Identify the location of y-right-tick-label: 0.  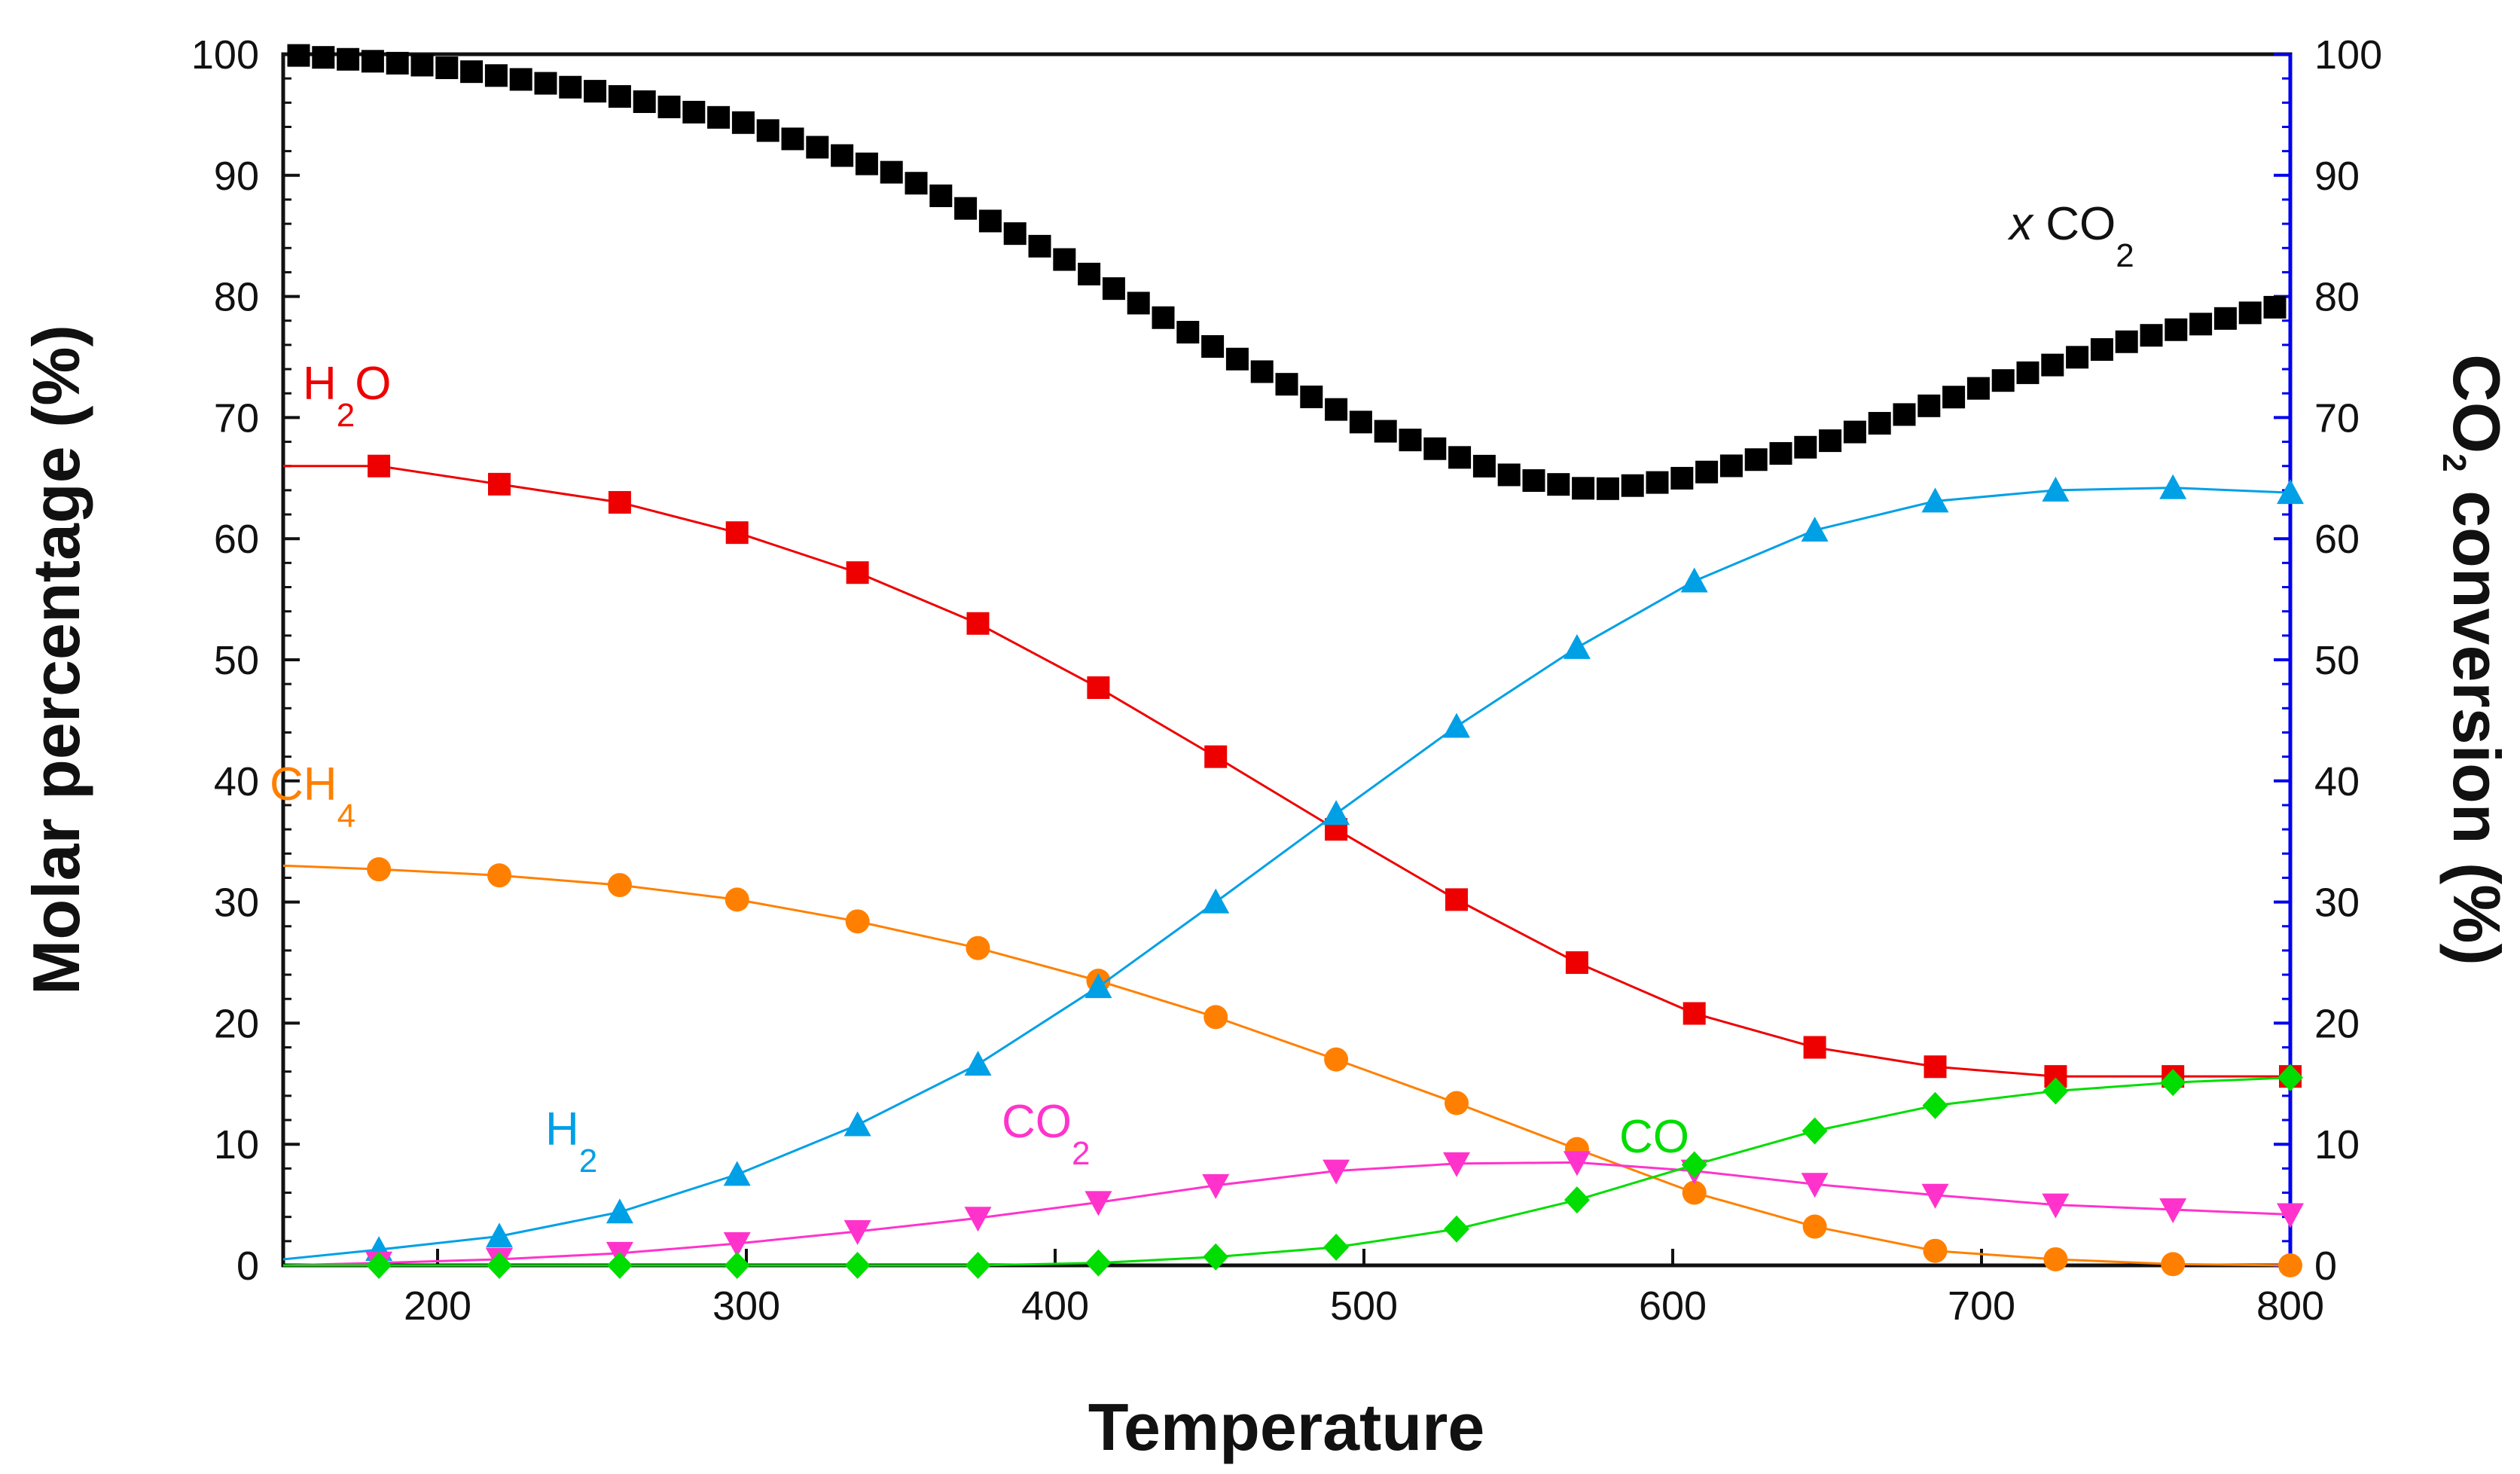
(2325, 1267).